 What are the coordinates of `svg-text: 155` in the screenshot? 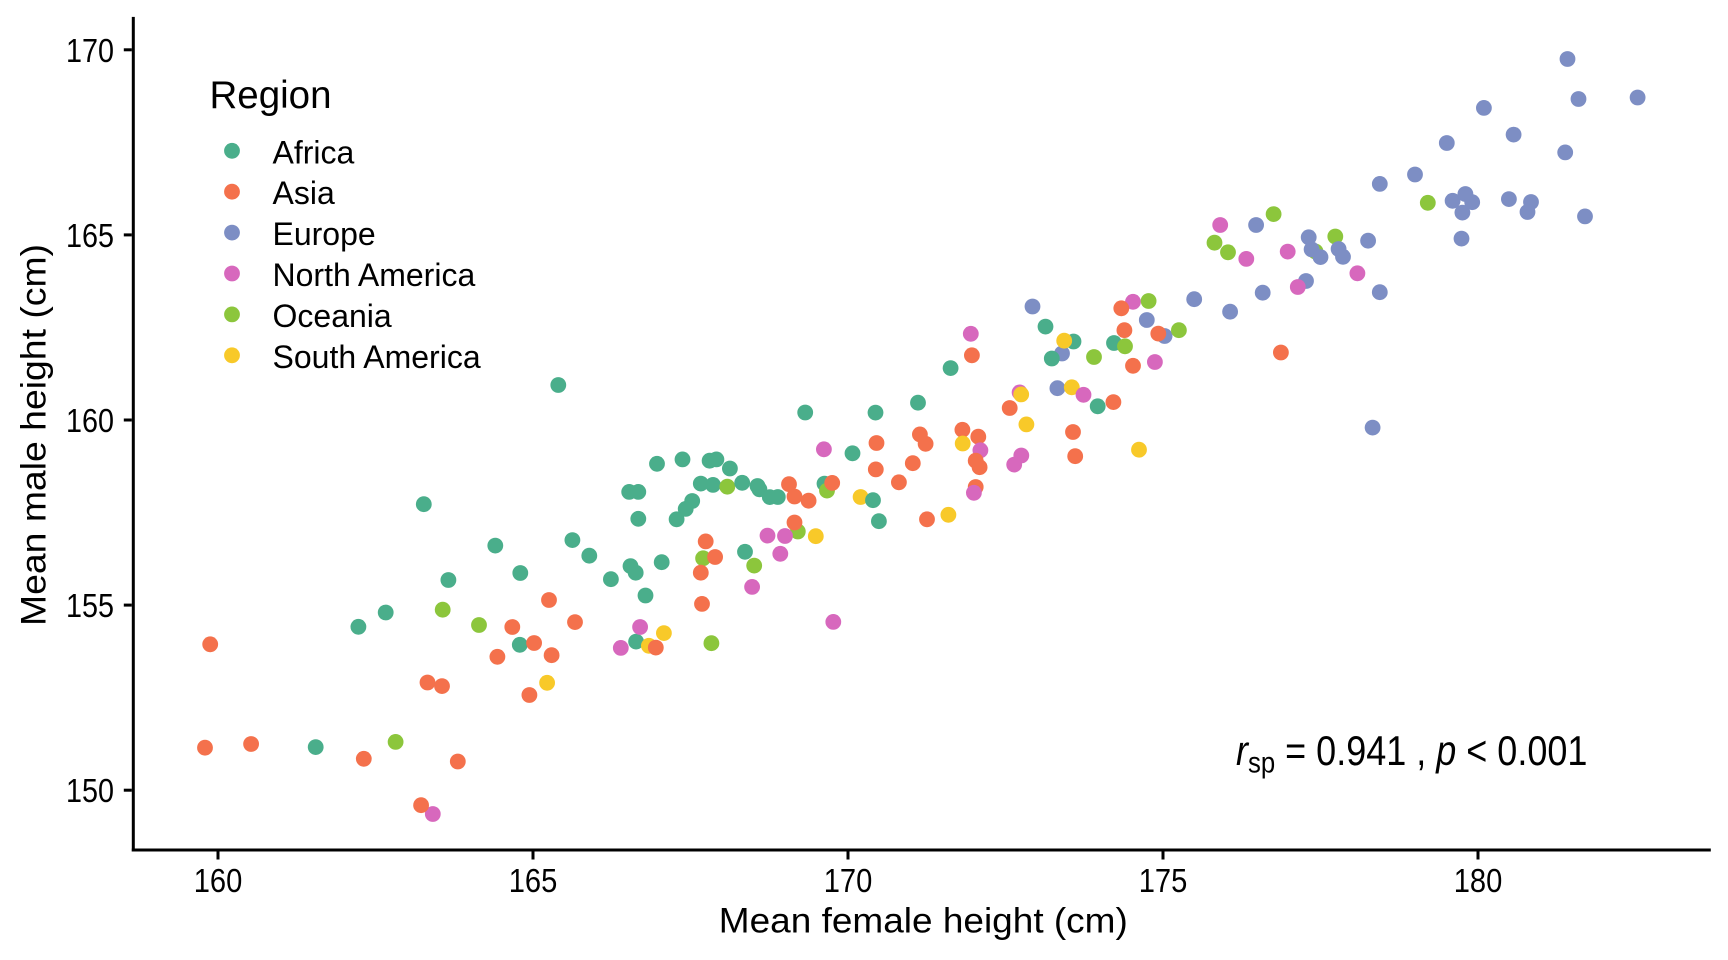 It's located at (90, 606).